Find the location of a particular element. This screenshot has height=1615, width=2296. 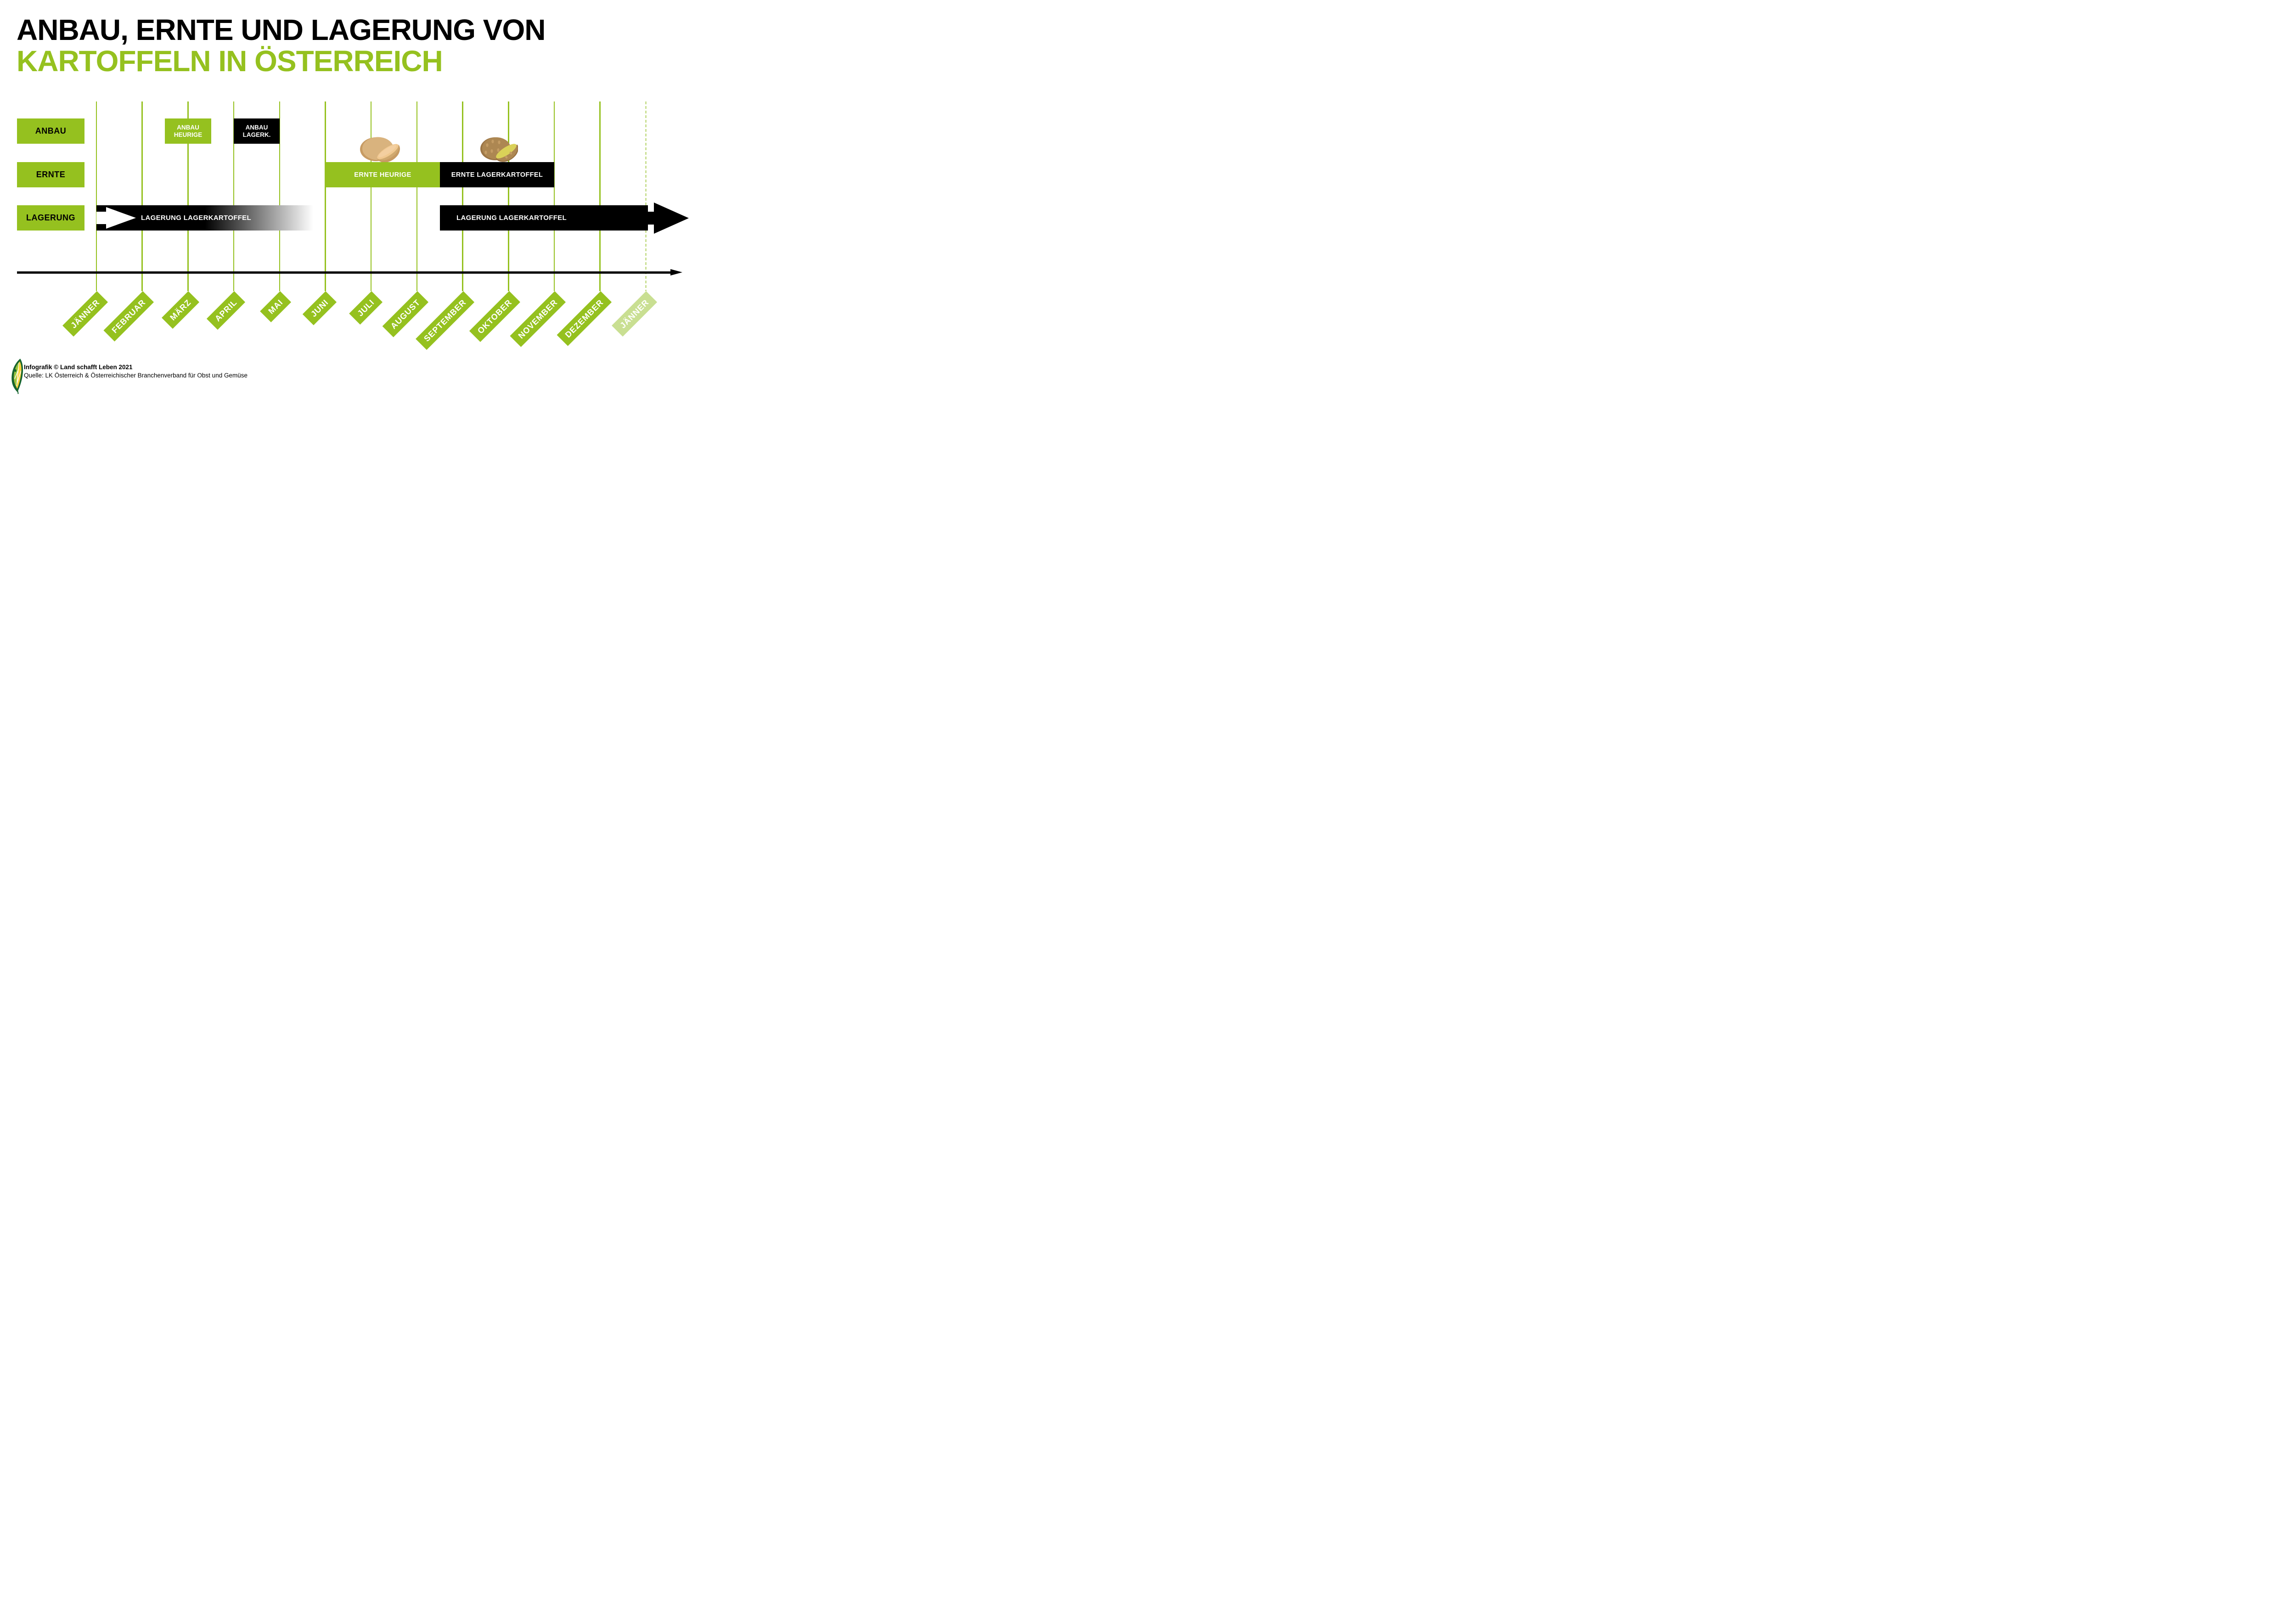

month-line-april is located at coordinates (234, 196).